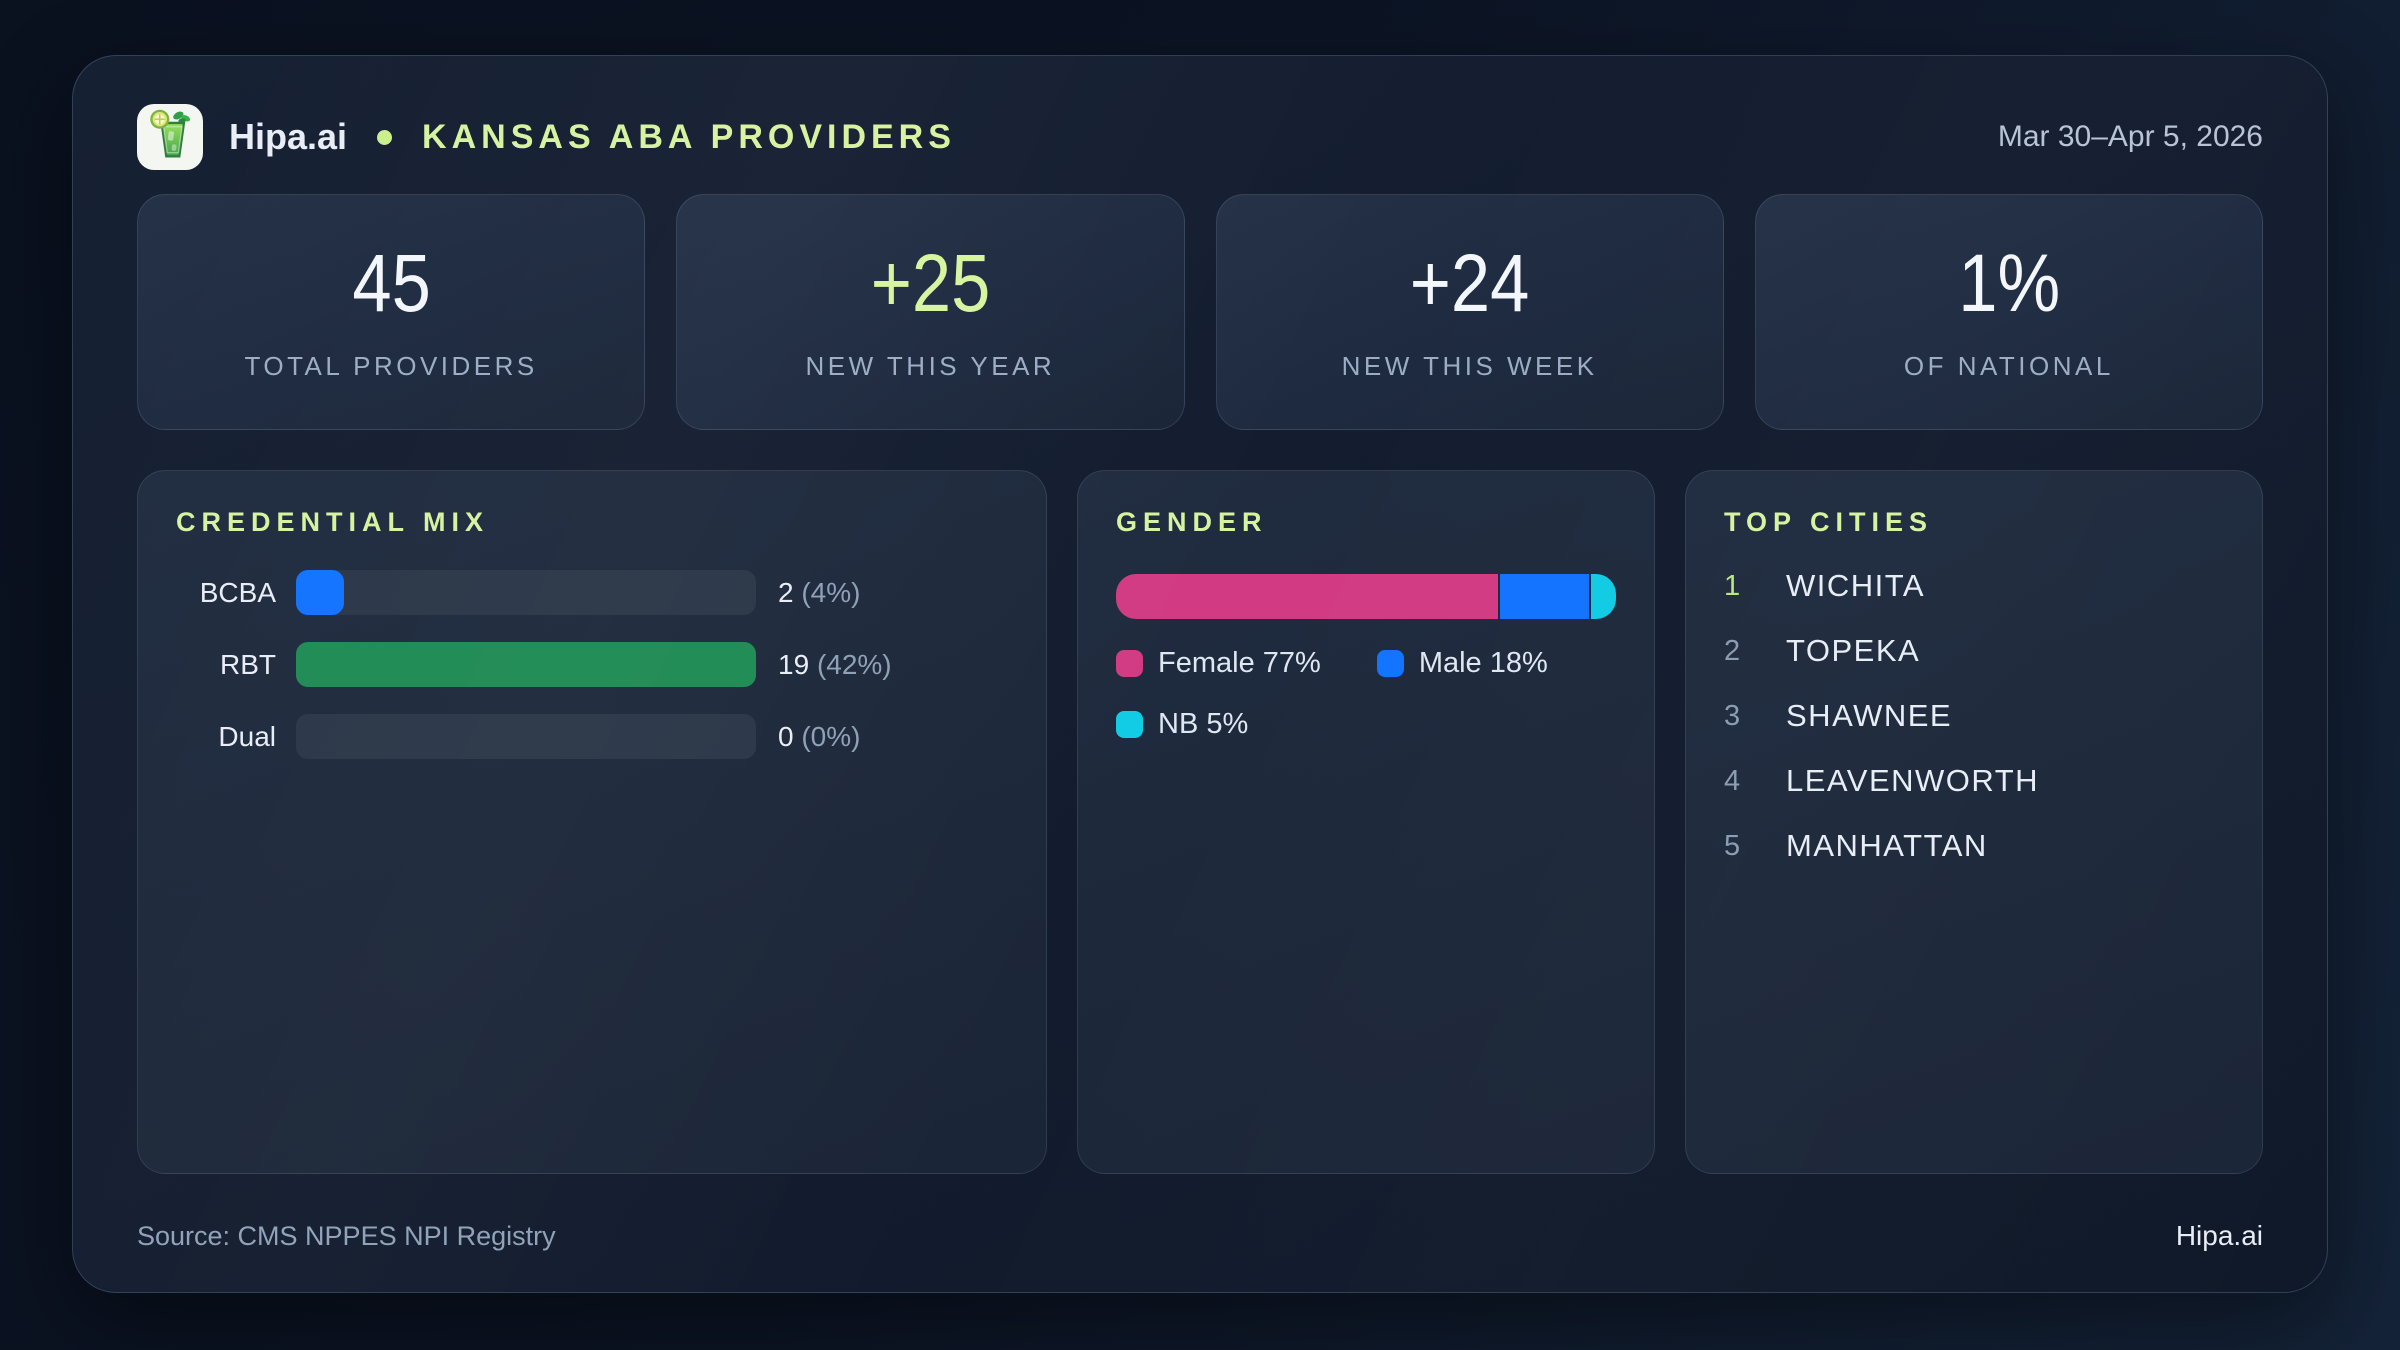 This screenshot has height=1350, width=2400. What do you see at coordinates (237, 592) in the screenshot?
I see `bar-label: BCBA` at bounding box center [237, 592].